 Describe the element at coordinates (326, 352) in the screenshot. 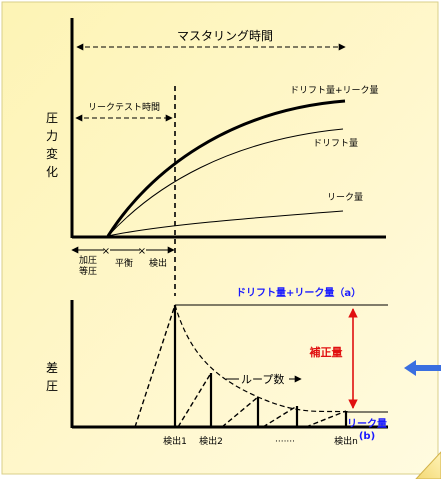

I see `correction-label: 補正量` at that location.